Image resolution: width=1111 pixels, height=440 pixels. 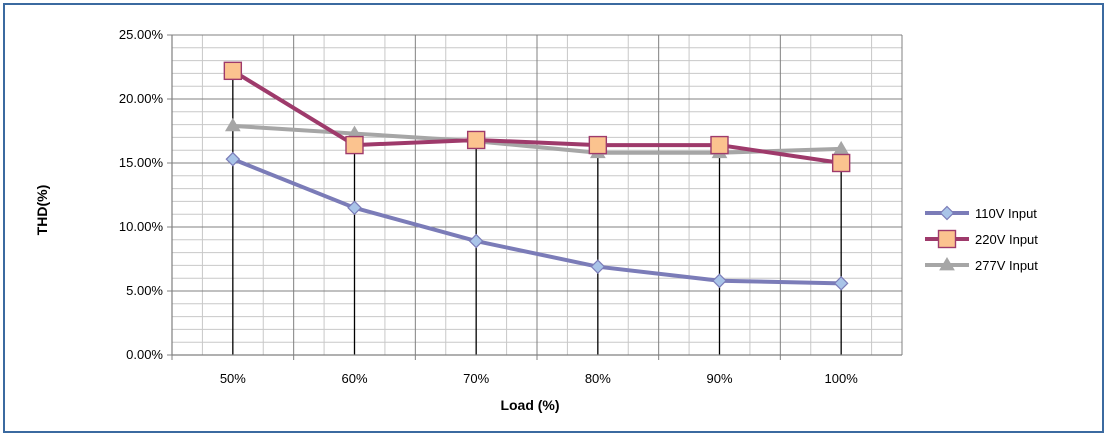 What do you see at coordinates (233, 378) in the screenshot?
I see `x-tick-label: 50%` at bounding box center [233, 378].